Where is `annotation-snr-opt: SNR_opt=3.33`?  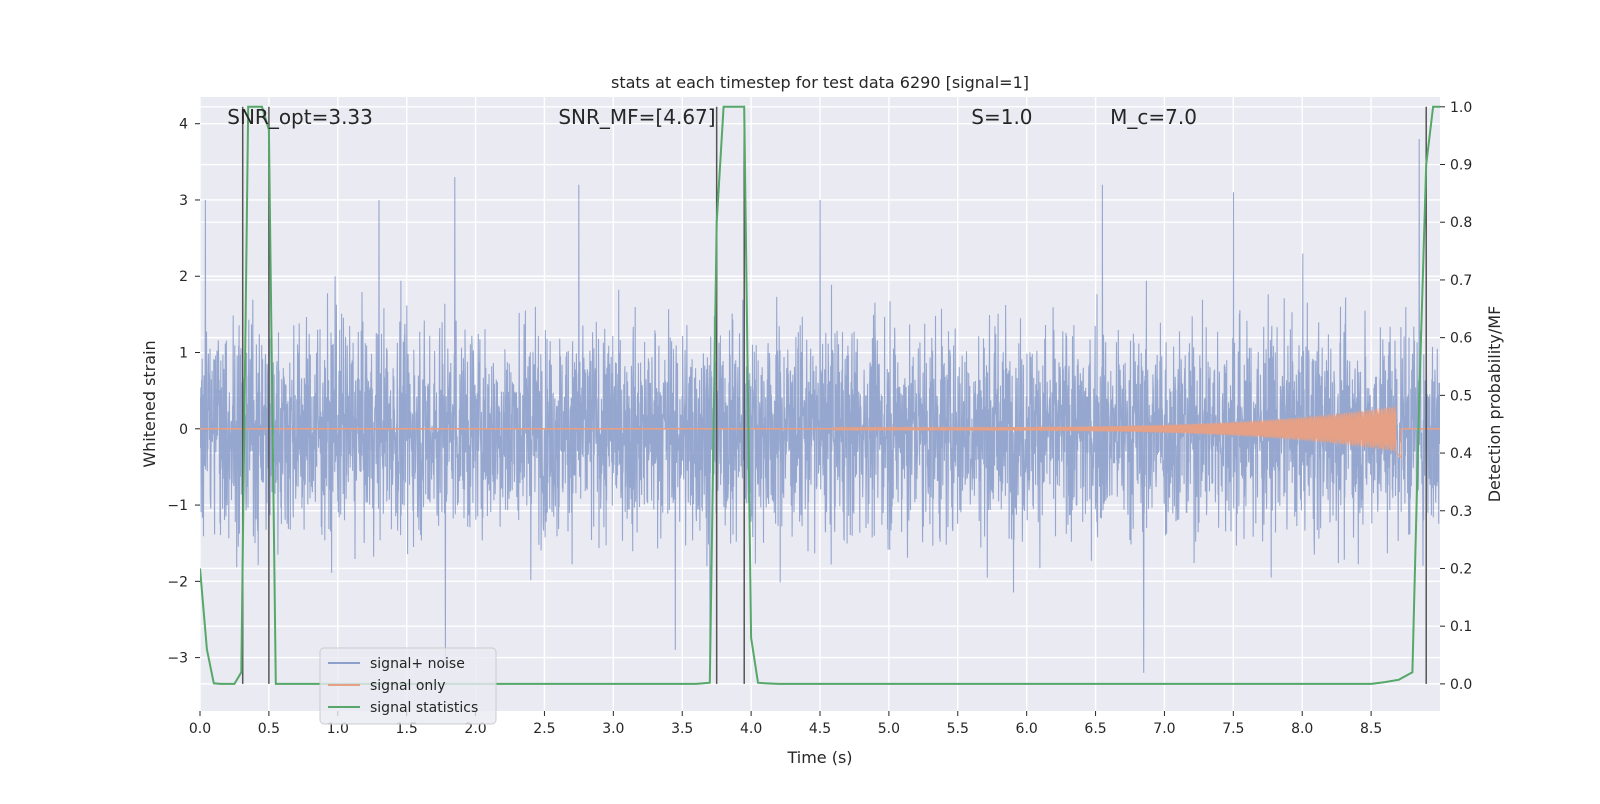
annotation-snr-opt: SNR_opt=3.33 is located at coordinates (300, 117).